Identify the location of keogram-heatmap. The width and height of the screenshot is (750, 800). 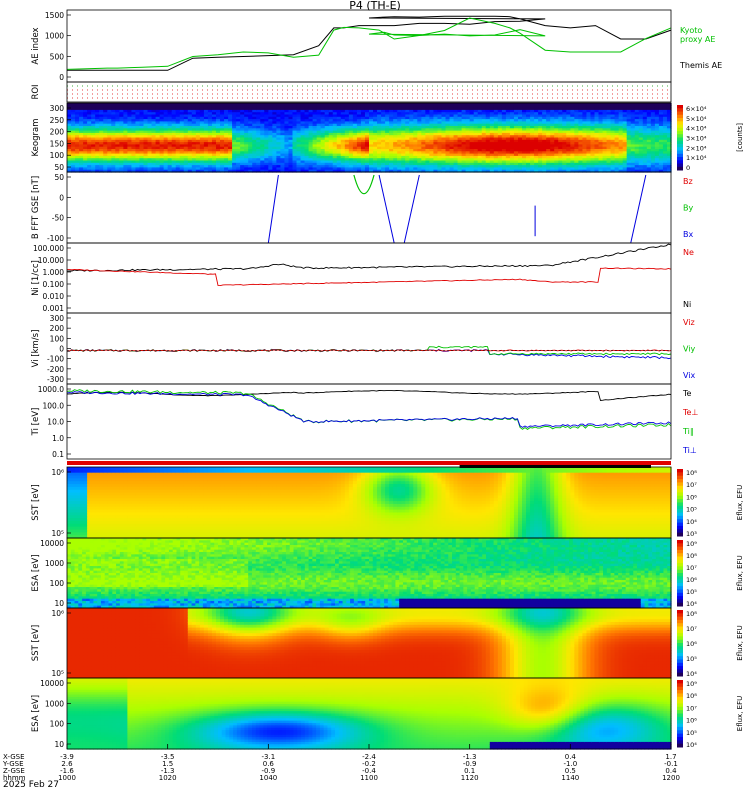
(369, 138).